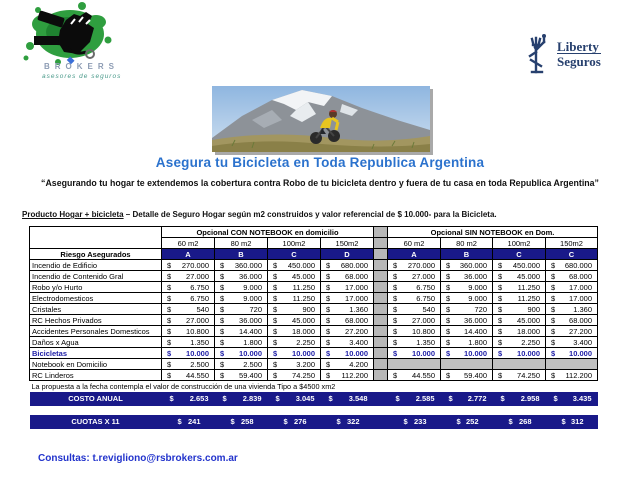 This screenshot has height=481, width=640. What do you see at coordinates (188, 265) in the screenshot?
I see `coverage-value: $270.000` at bounding box center [188, 265].